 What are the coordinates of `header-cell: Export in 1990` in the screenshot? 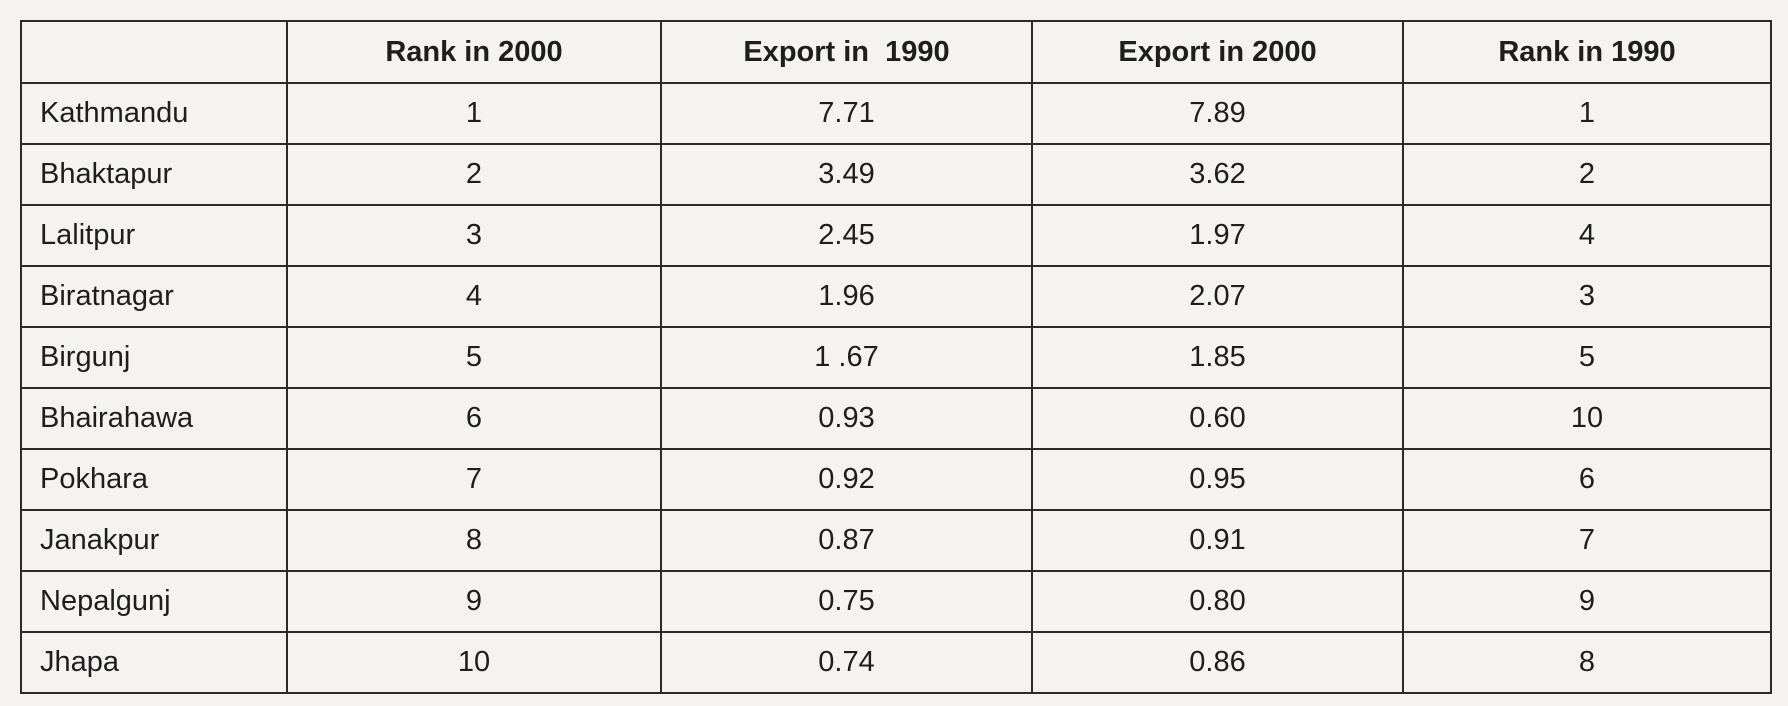 It's located at (846, 52).